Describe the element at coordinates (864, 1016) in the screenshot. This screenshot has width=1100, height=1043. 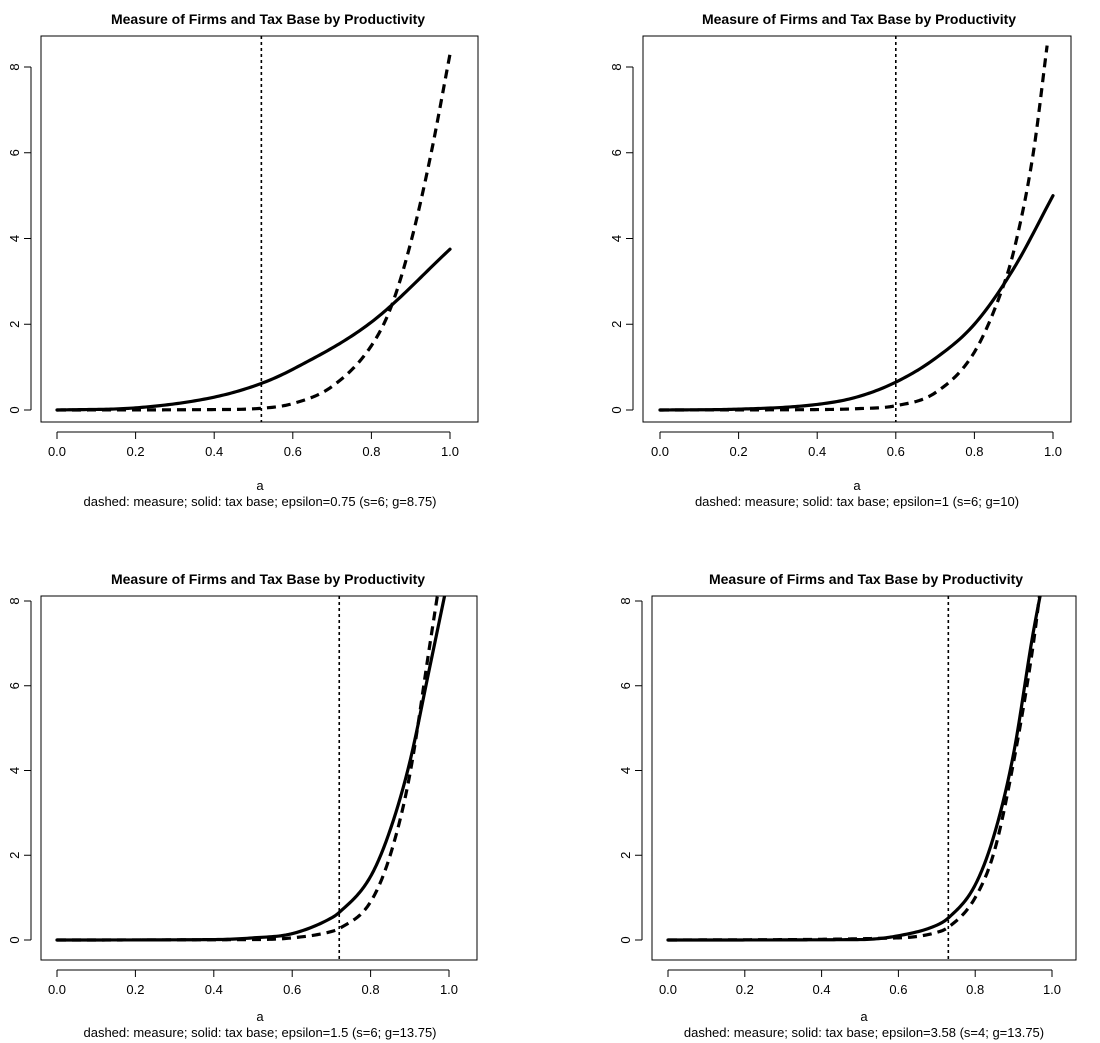
I see `x-axis-label-4: a` at that location.